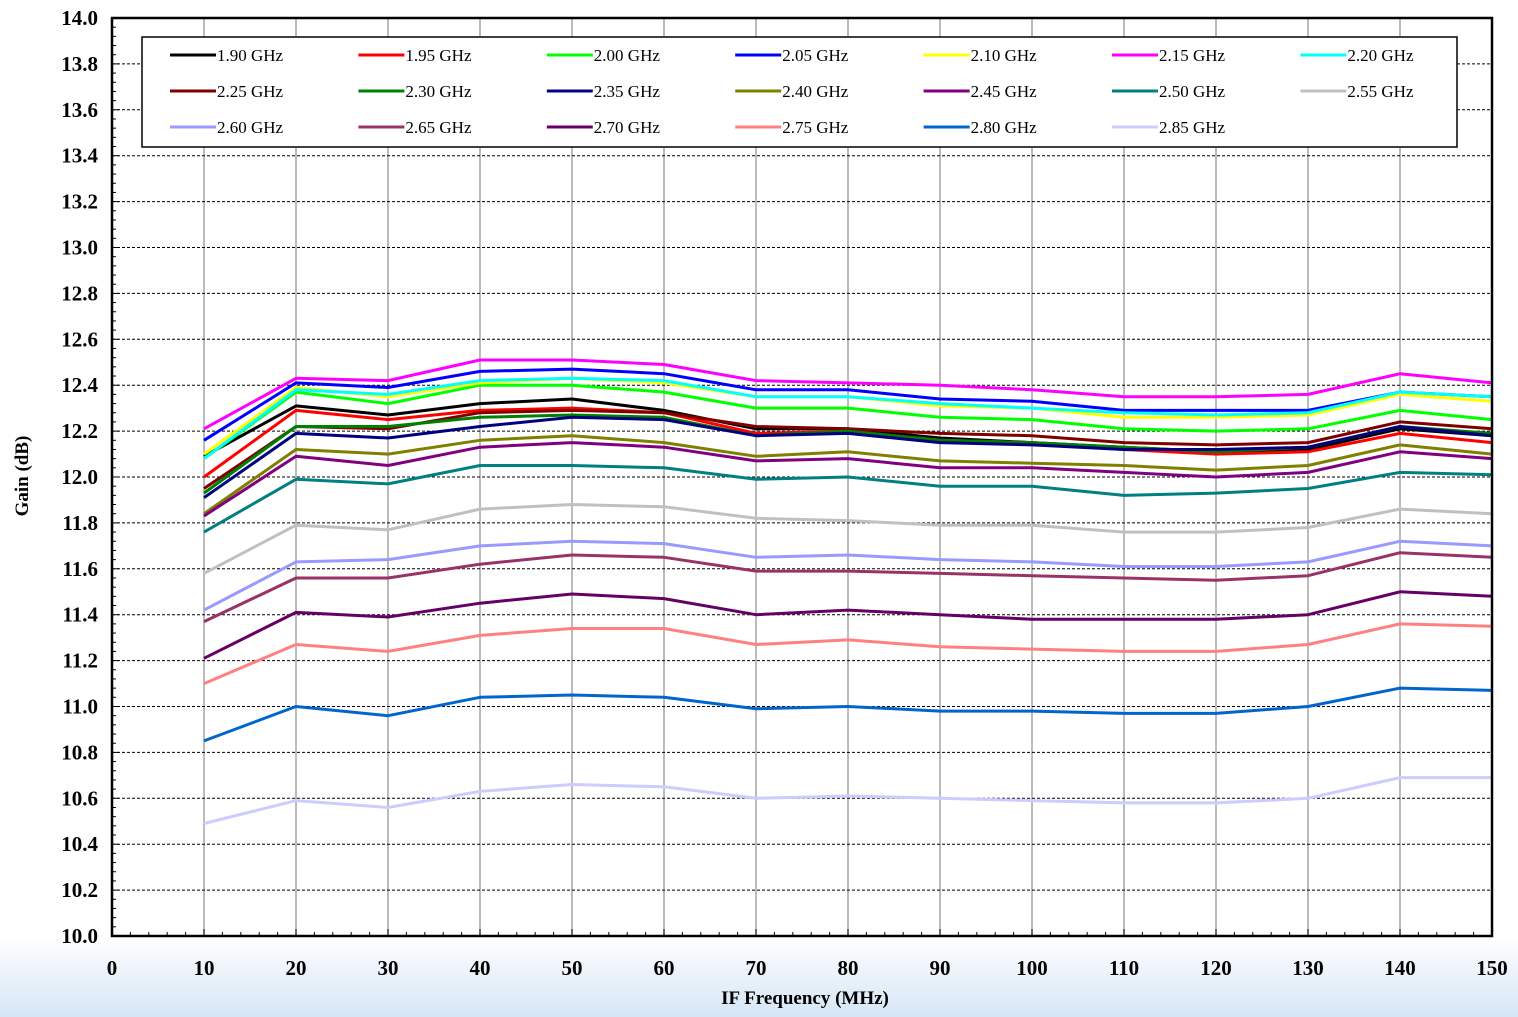 This screenshot has height=1017, width=1518. I want to click on y-tick-label: 13.6, so click(79, 110).